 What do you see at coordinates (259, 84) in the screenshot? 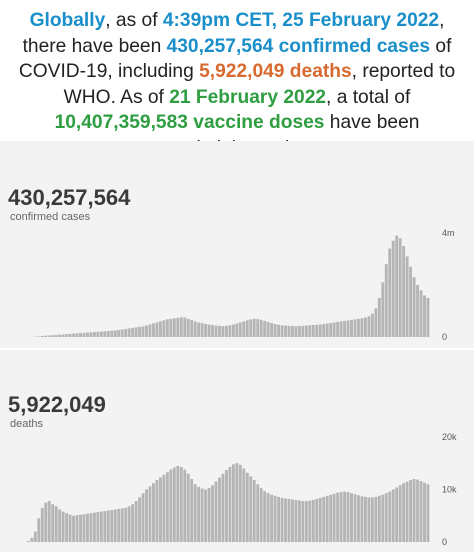
I see `summary-text-part: , reported to WHO. As of` at bounding box center [259, 84].